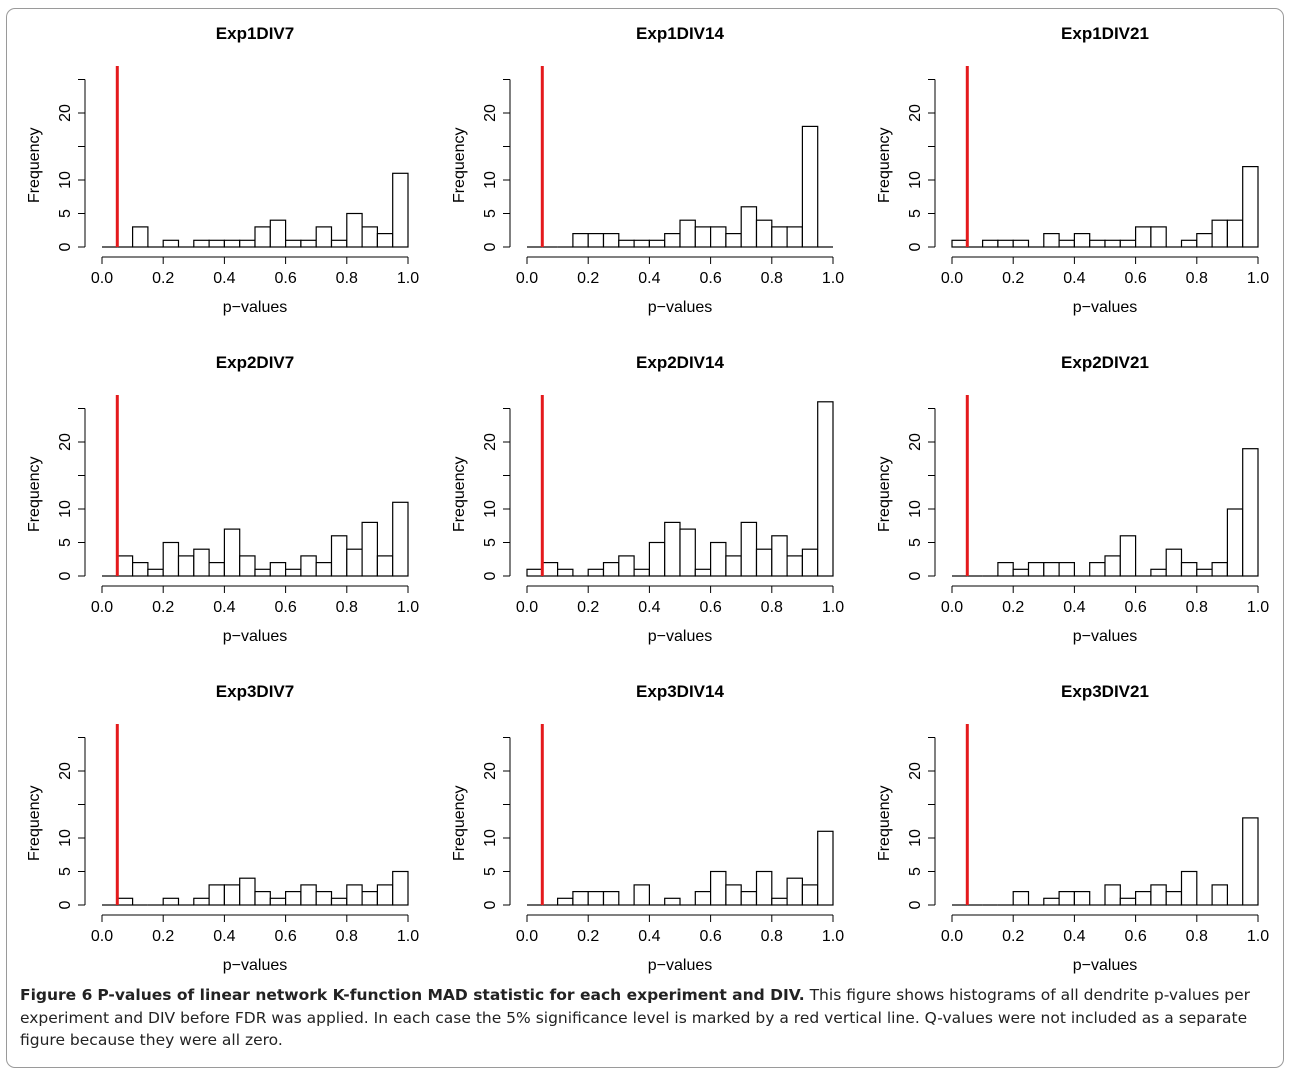 The image size is (1290, 1075). Describe the element at coordinates (255, 33) in the screenshot. I see `panel-title: Exp1DIV7` at that location.